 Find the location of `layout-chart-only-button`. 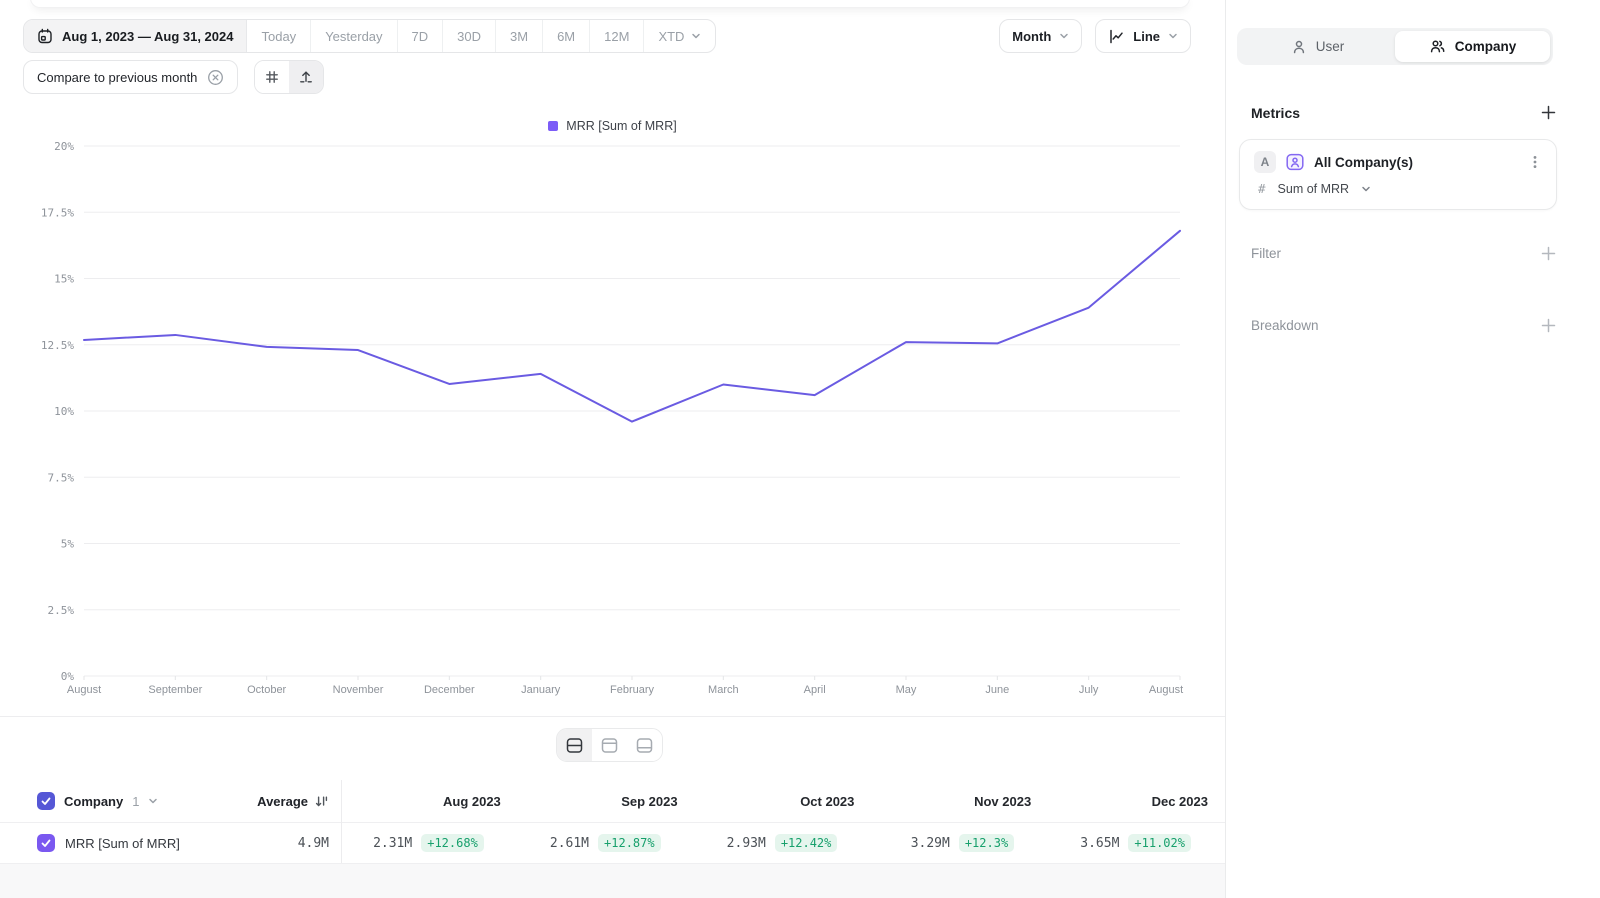

layout-chart-only-button is located at coordinates (609, 745).